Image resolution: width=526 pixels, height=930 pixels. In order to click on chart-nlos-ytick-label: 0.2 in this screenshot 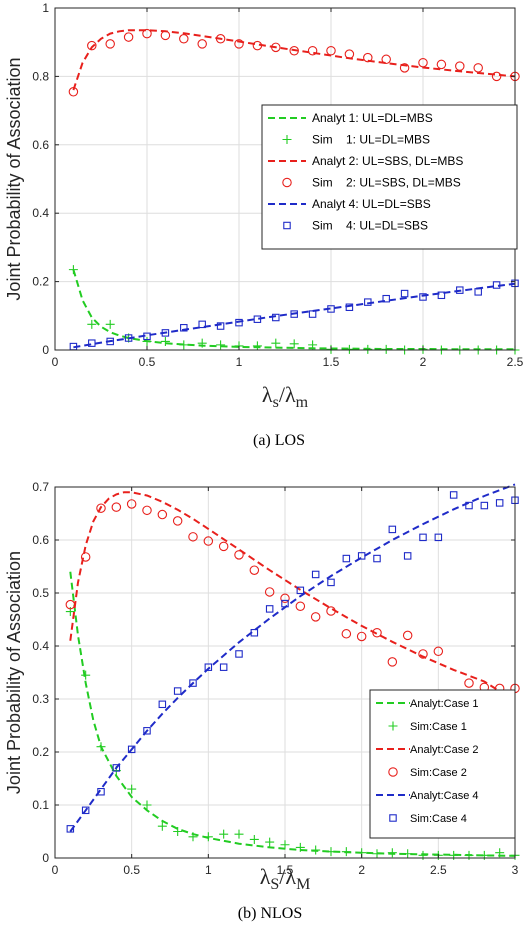, I will do `click(40, 752)`.